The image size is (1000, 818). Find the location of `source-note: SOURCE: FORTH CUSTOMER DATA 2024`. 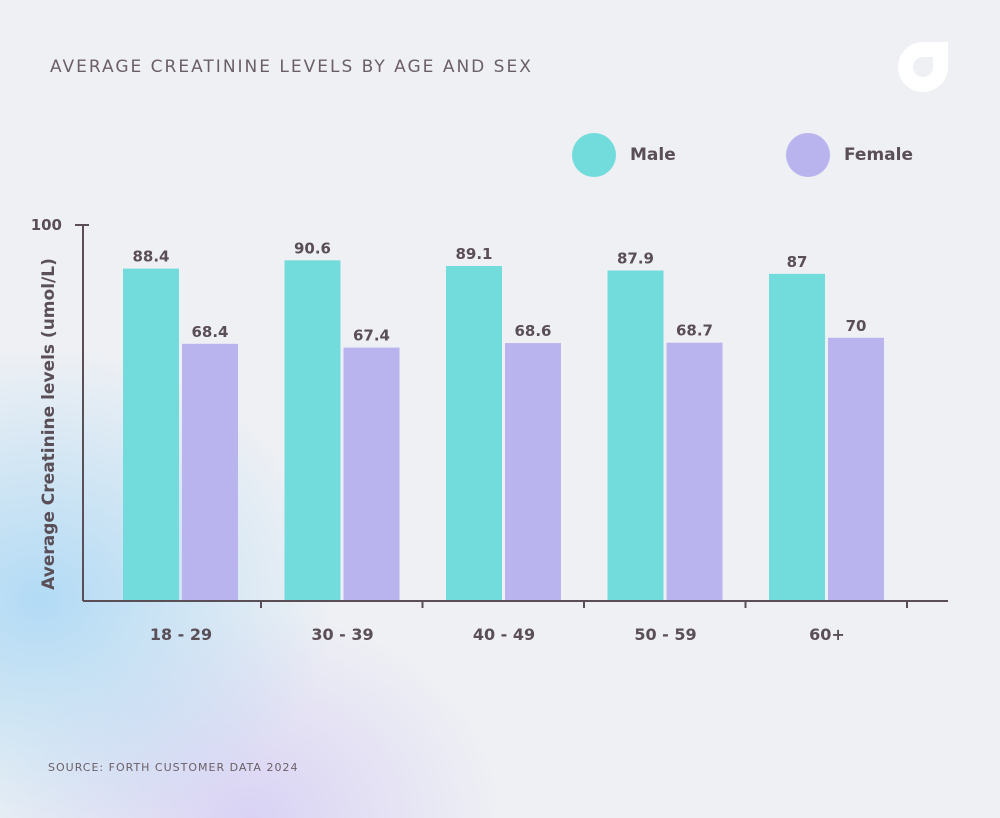

source-note: SOURCE: FORTH CUSTOMER DATA 2024 is located at coordinates (173, 767).